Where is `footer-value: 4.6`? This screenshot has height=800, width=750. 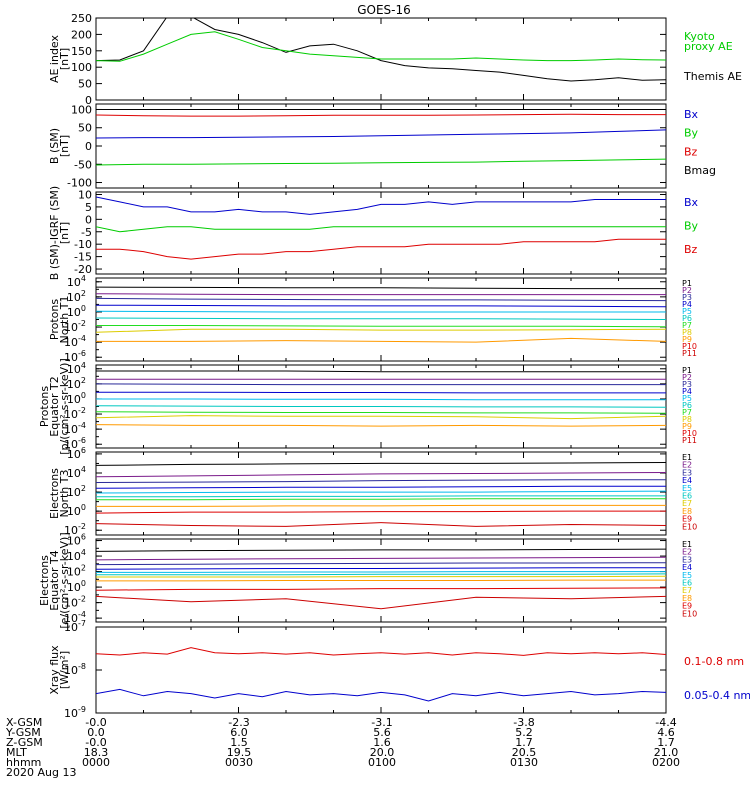
footer-value: 4.6 is located at coordinates (666, 732).